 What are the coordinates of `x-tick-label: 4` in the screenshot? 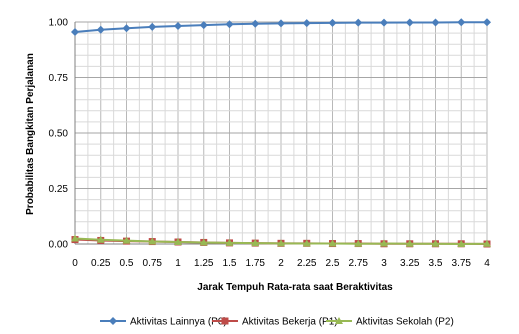 It's located at (487, 263).